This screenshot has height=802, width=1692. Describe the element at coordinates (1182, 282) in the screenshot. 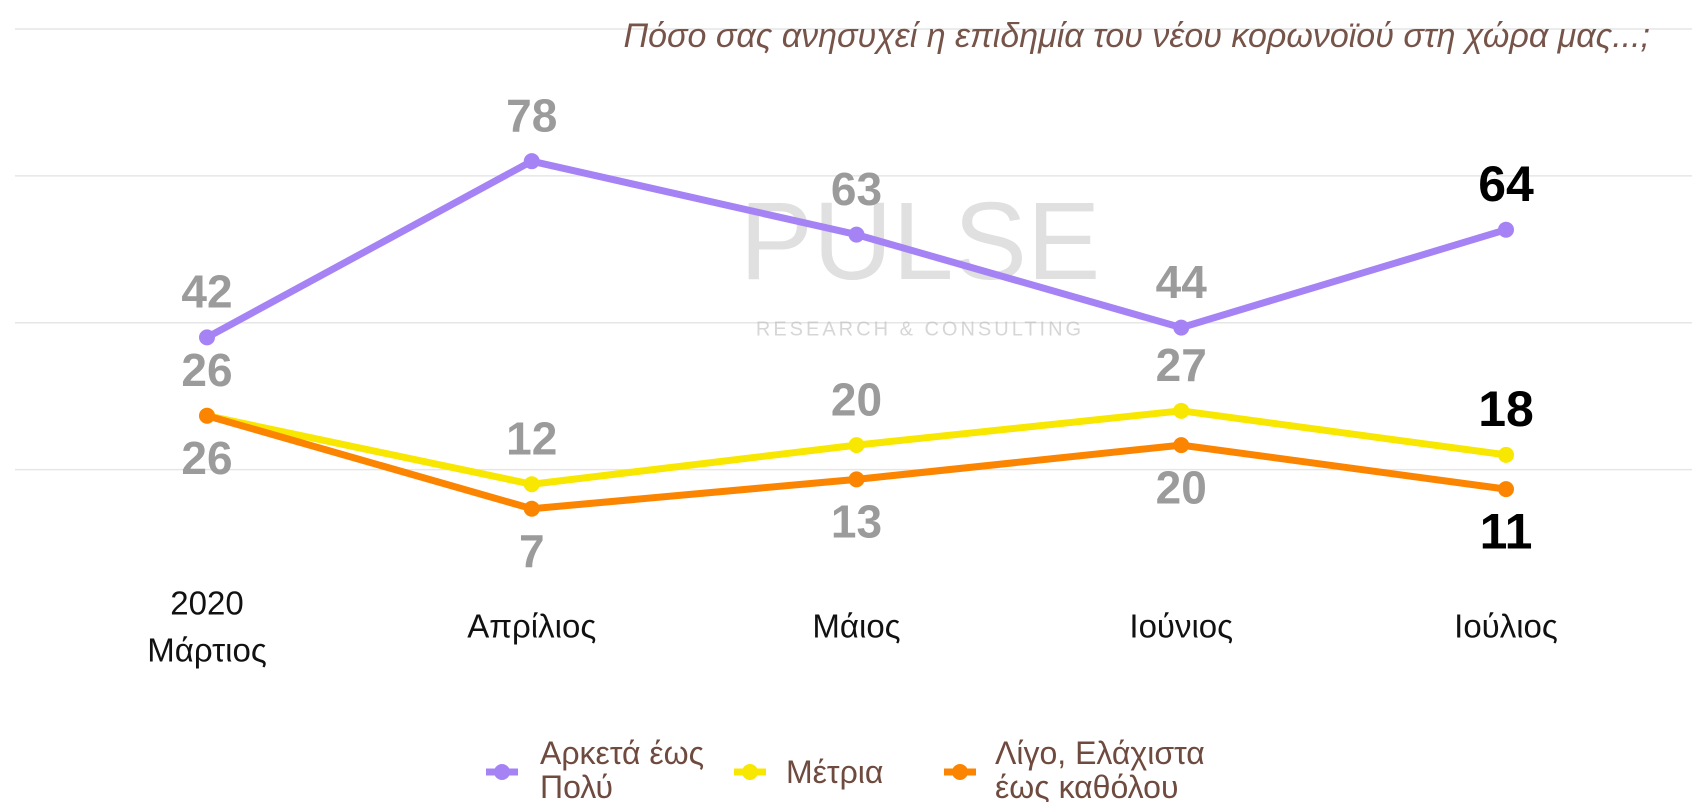

I see `data-label: 44` at that location.